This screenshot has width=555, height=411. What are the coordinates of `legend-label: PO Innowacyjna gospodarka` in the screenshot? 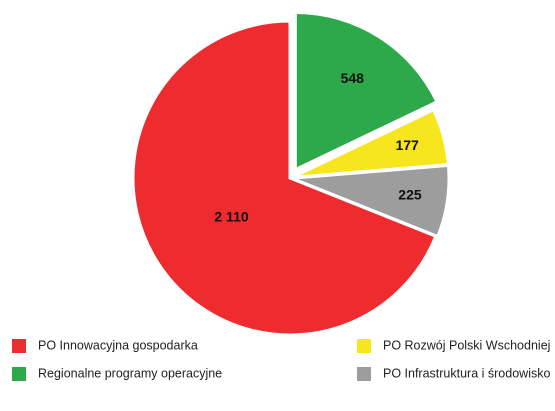 It's located at (118, 345).